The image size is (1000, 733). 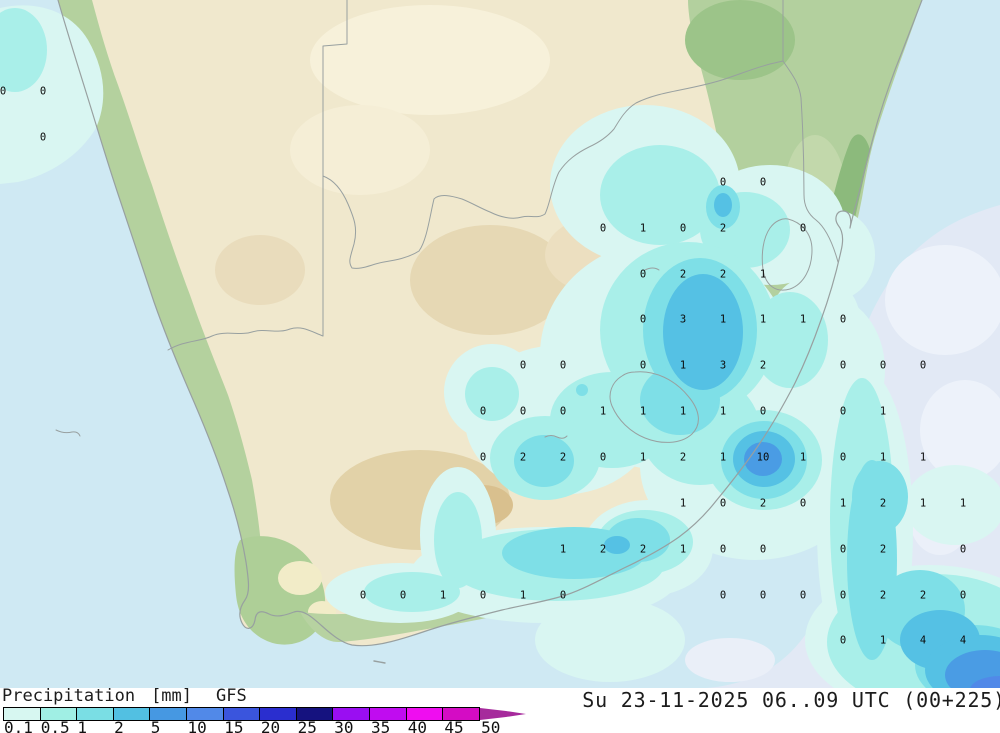 I want to click on border-lesotho, so click(x=654, y=407).